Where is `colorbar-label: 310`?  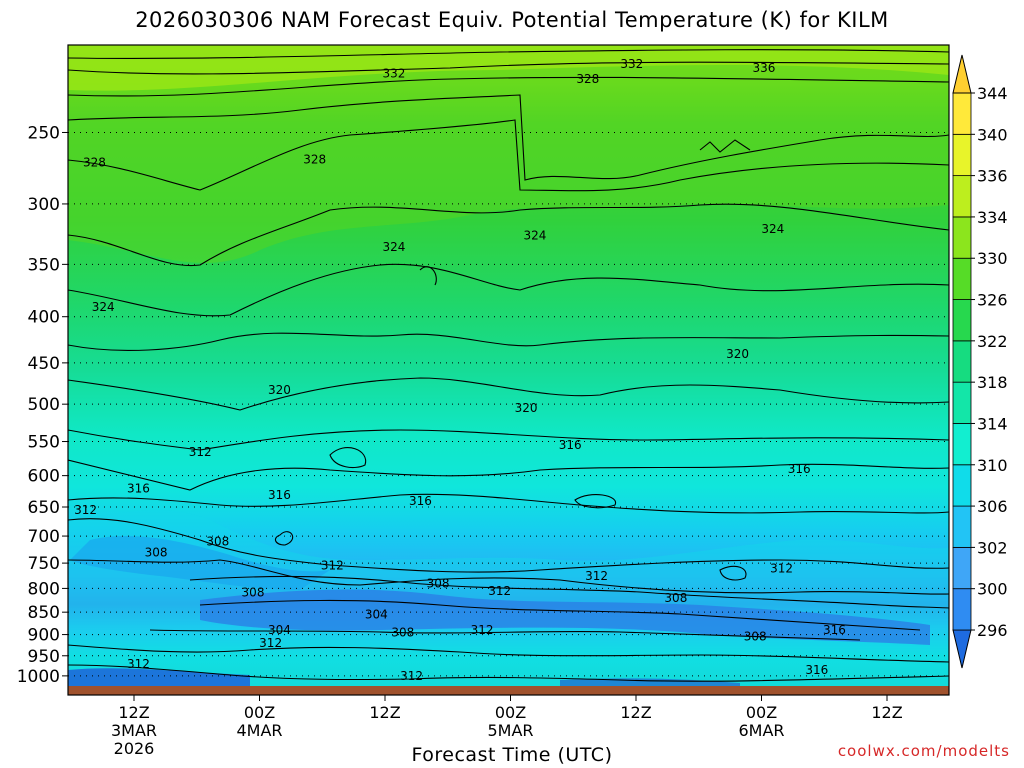
colorbar-label: 310 is located at coordinates (992, 465).